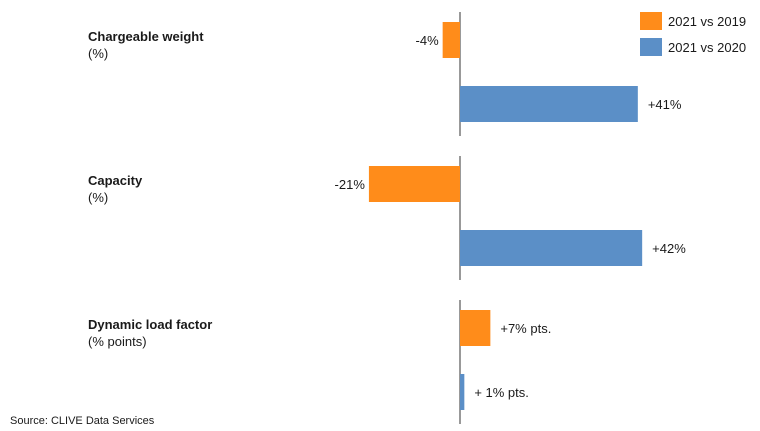  What do you see at coordinates (707, 47) in the screenshot?
I see `legend-label: 2021 vs 2020` at bounding box center [707, 47].